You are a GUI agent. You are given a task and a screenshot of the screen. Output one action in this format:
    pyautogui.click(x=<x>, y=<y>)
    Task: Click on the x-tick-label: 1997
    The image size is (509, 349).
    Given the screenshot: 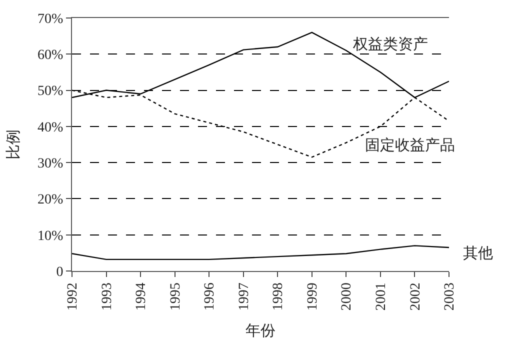 What is the action you would take?
    pyautogui.click(x=244, y=296)
    